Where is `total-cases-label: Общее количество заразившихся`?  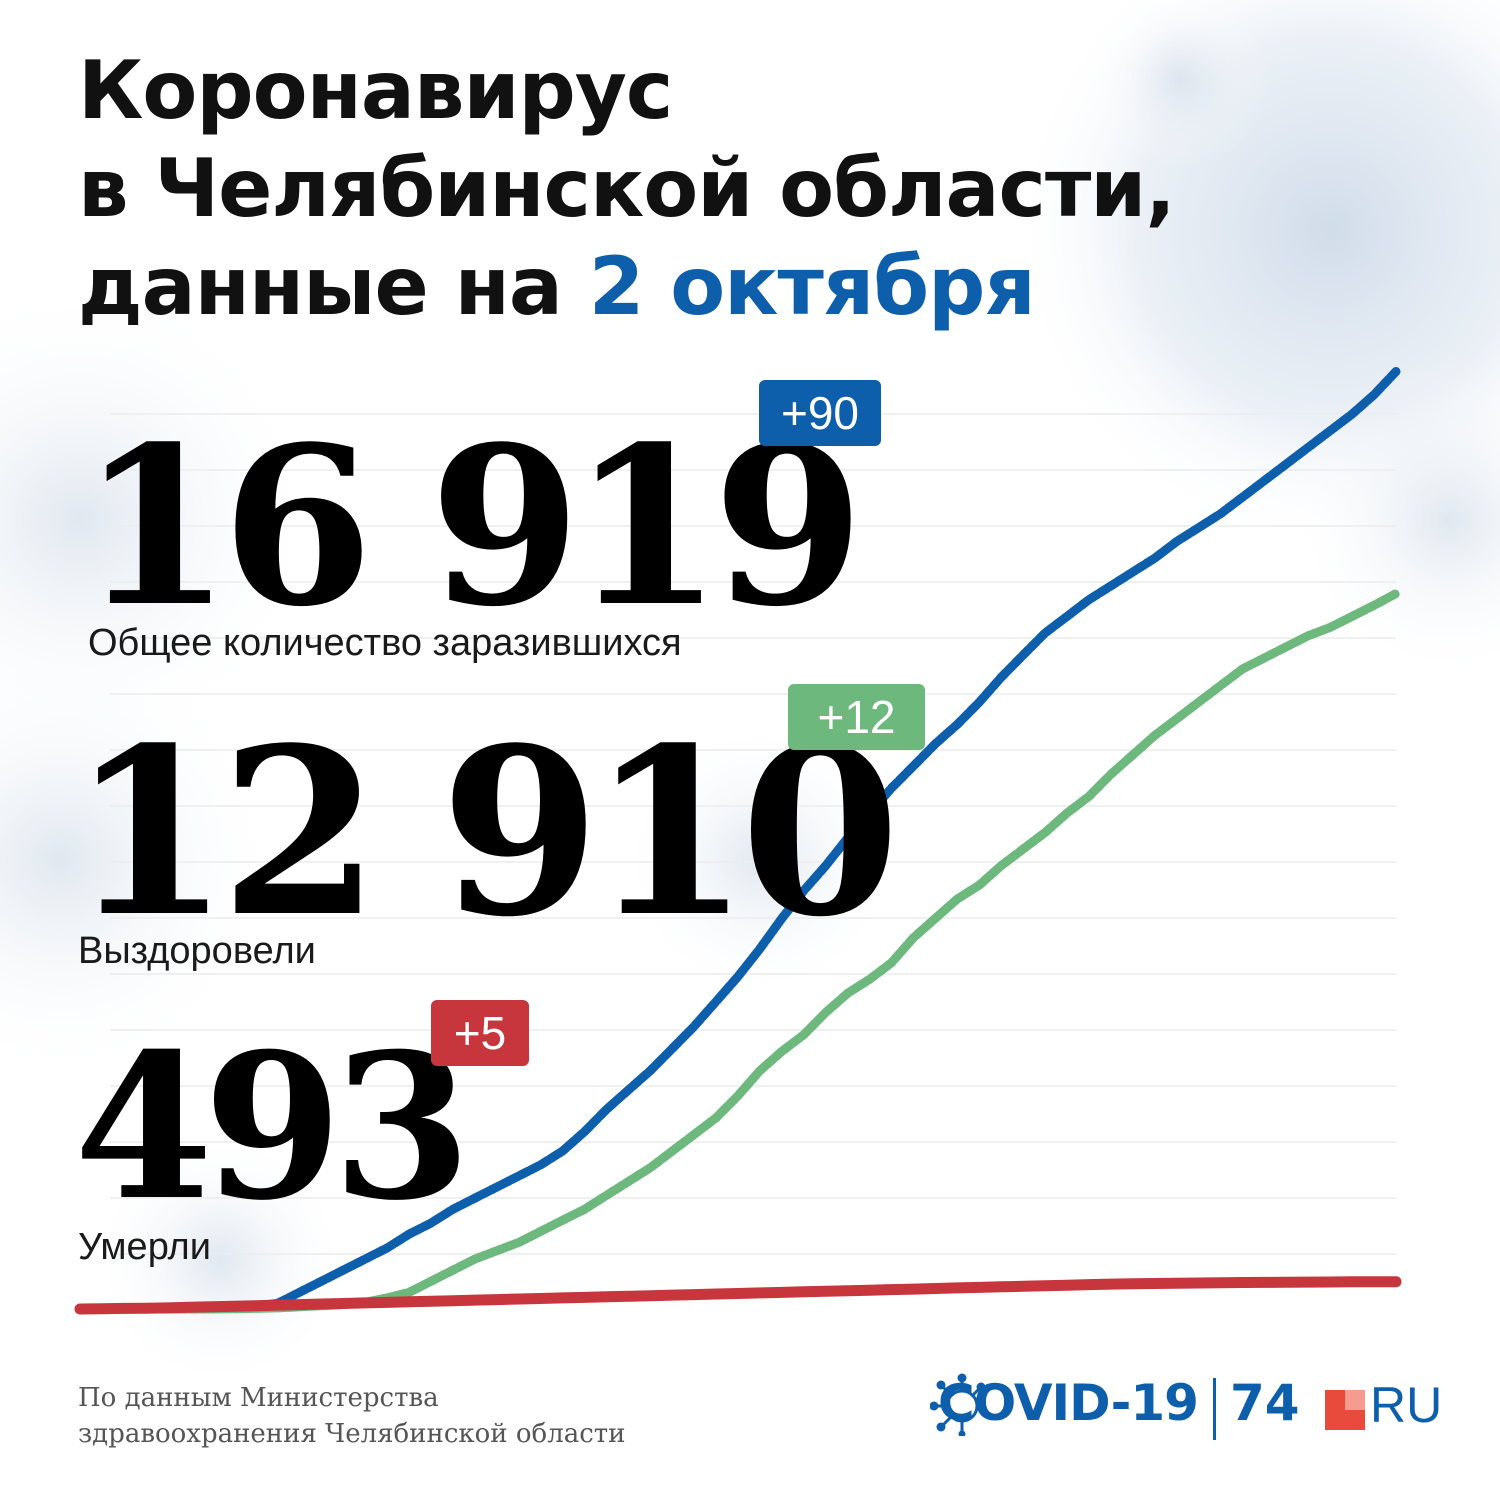 total-cases-label: Общее количество заразившихся is located at coordinates (385, 643).